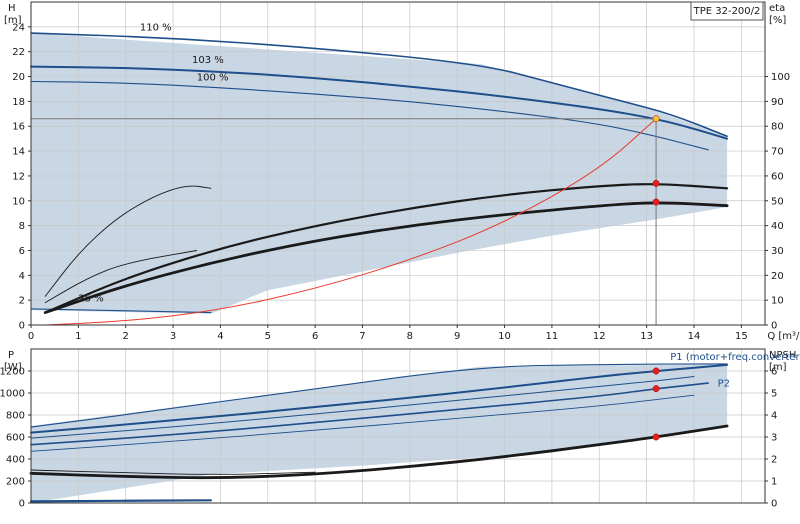 The height and width of the screenshot is (524, 800). I want to click on y2-tick-label: 60, so click(777, 176).